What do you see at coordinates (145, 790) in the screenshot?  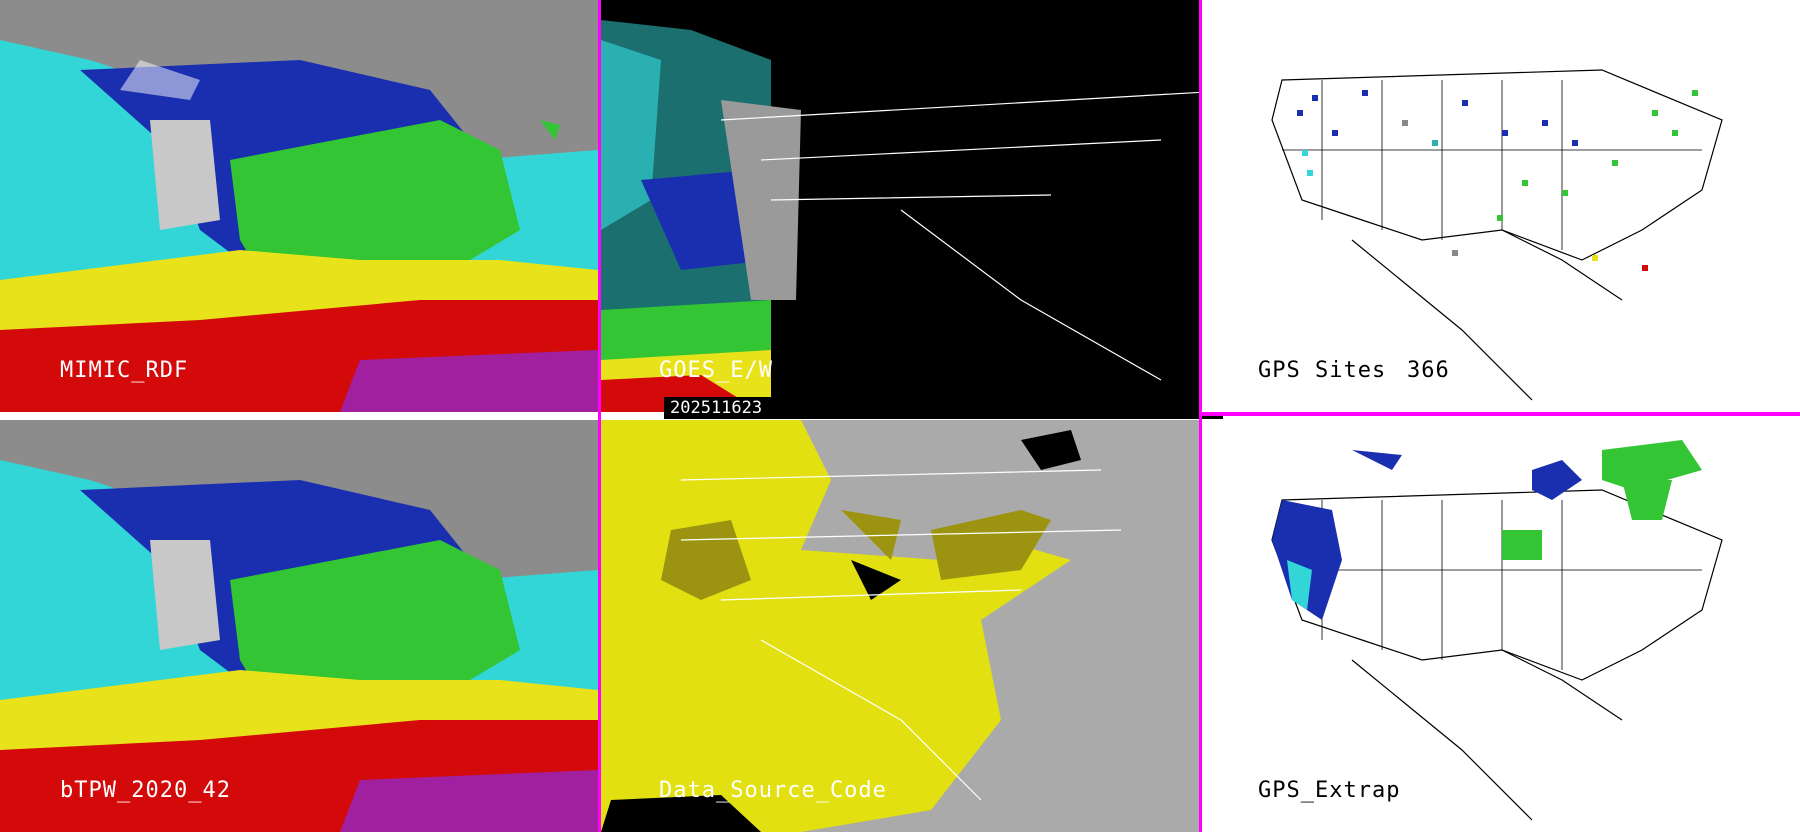 I see `btpw-label: bTPW_2020_42` at bounding box center [145, 790].